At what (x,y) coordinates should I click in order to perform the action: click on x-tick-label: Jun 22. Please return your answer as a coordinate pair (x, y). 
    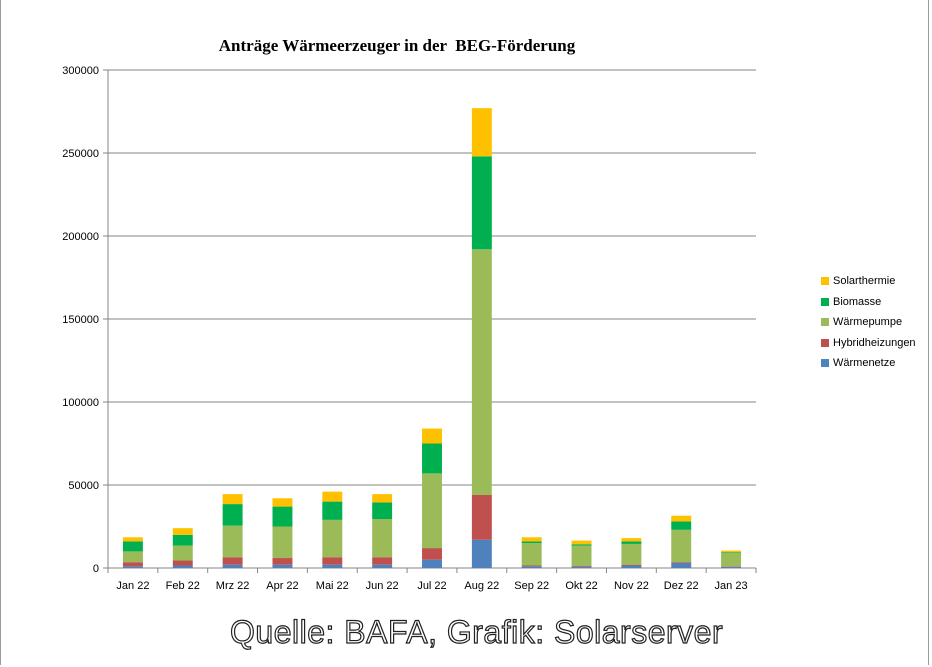
    Looking at the image, I should click on (382, 586).